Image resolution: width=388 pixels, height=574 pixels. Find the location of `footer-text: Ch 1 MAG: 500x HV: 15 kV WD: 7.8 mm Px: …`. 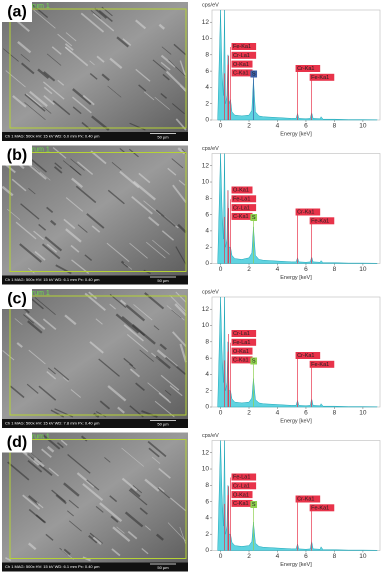

footer-text: Ch 1 MAG: 500x HV: 15 kV WD: 7.8 mm Px: … is located at coordinates (52, 423).